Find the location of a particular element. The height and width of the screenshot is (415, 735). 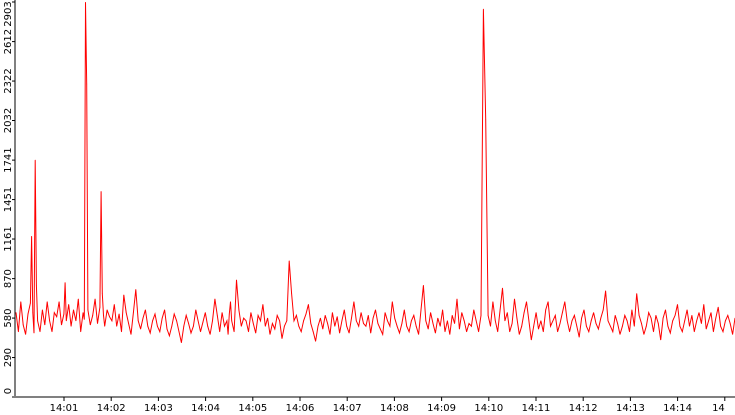

x-tick-label: 14:03 is located at coordinates (158, 408).